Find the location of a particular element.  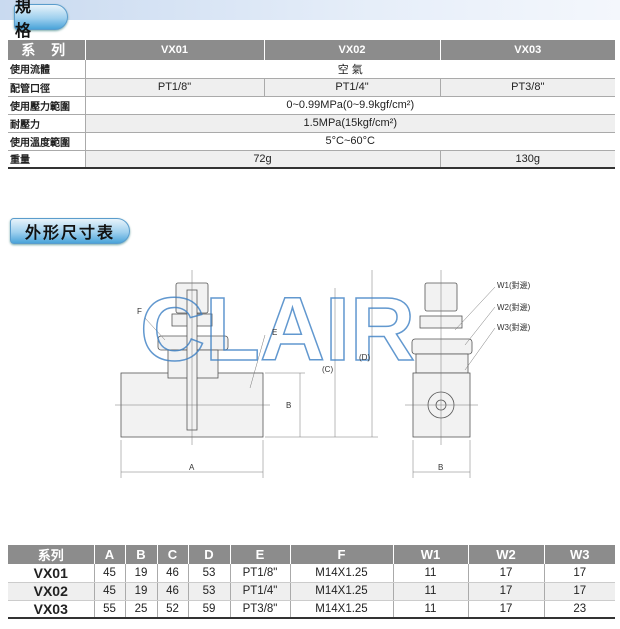

dims-header-cell: A is located at coordinates (109, 554).